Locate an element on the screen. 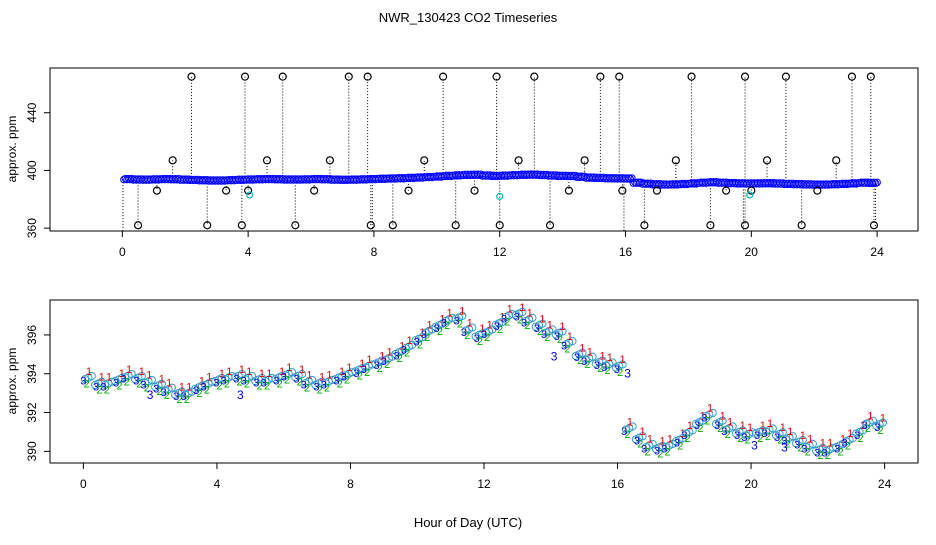 The height and width of the screenshot is (545, 936). x-tick-label: 12 is located at coordinates (500, 252).